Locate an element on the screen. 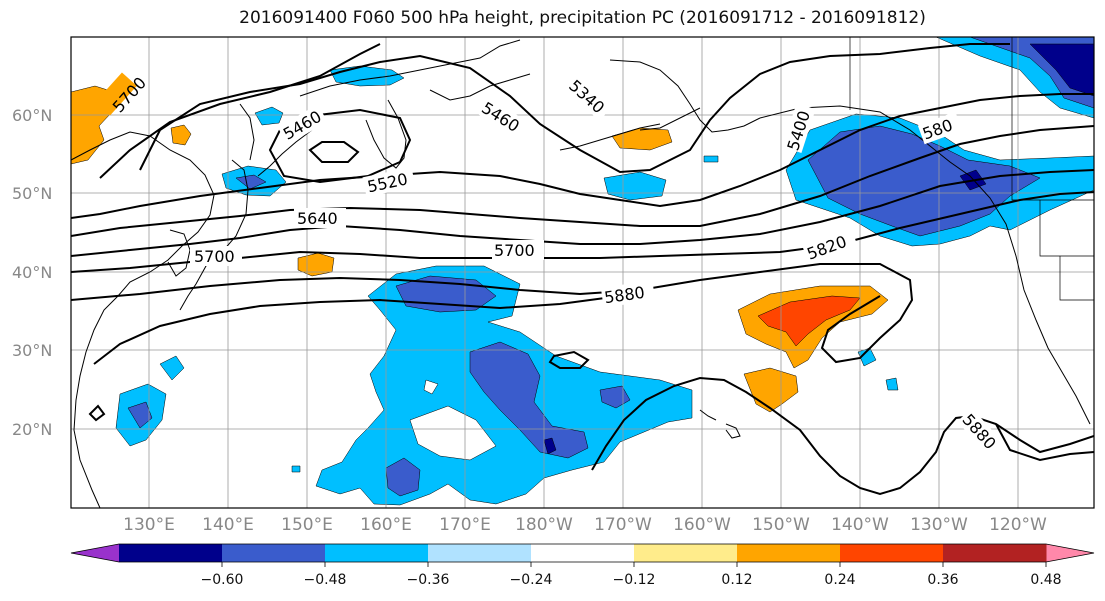 This screenshot has height=601, width=1105. lon-label: 160°W is located at coordinates (702, 525).